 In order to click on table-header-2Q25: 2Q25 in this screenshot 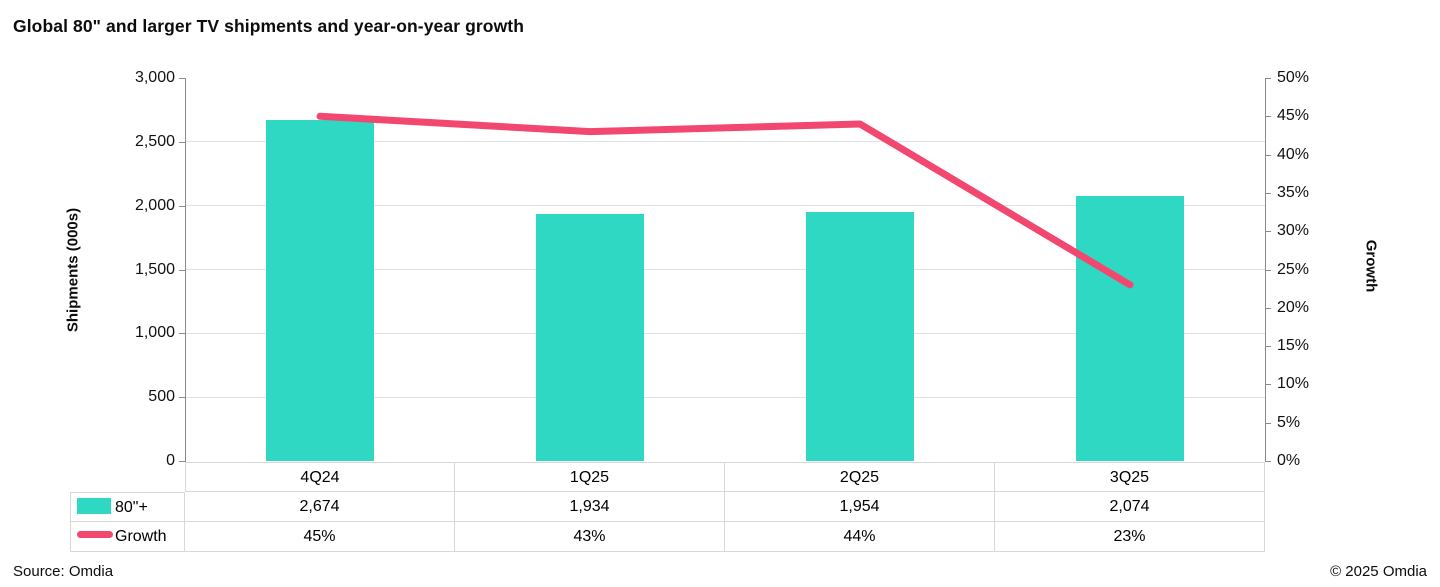, I will do `click(860, 477)`.